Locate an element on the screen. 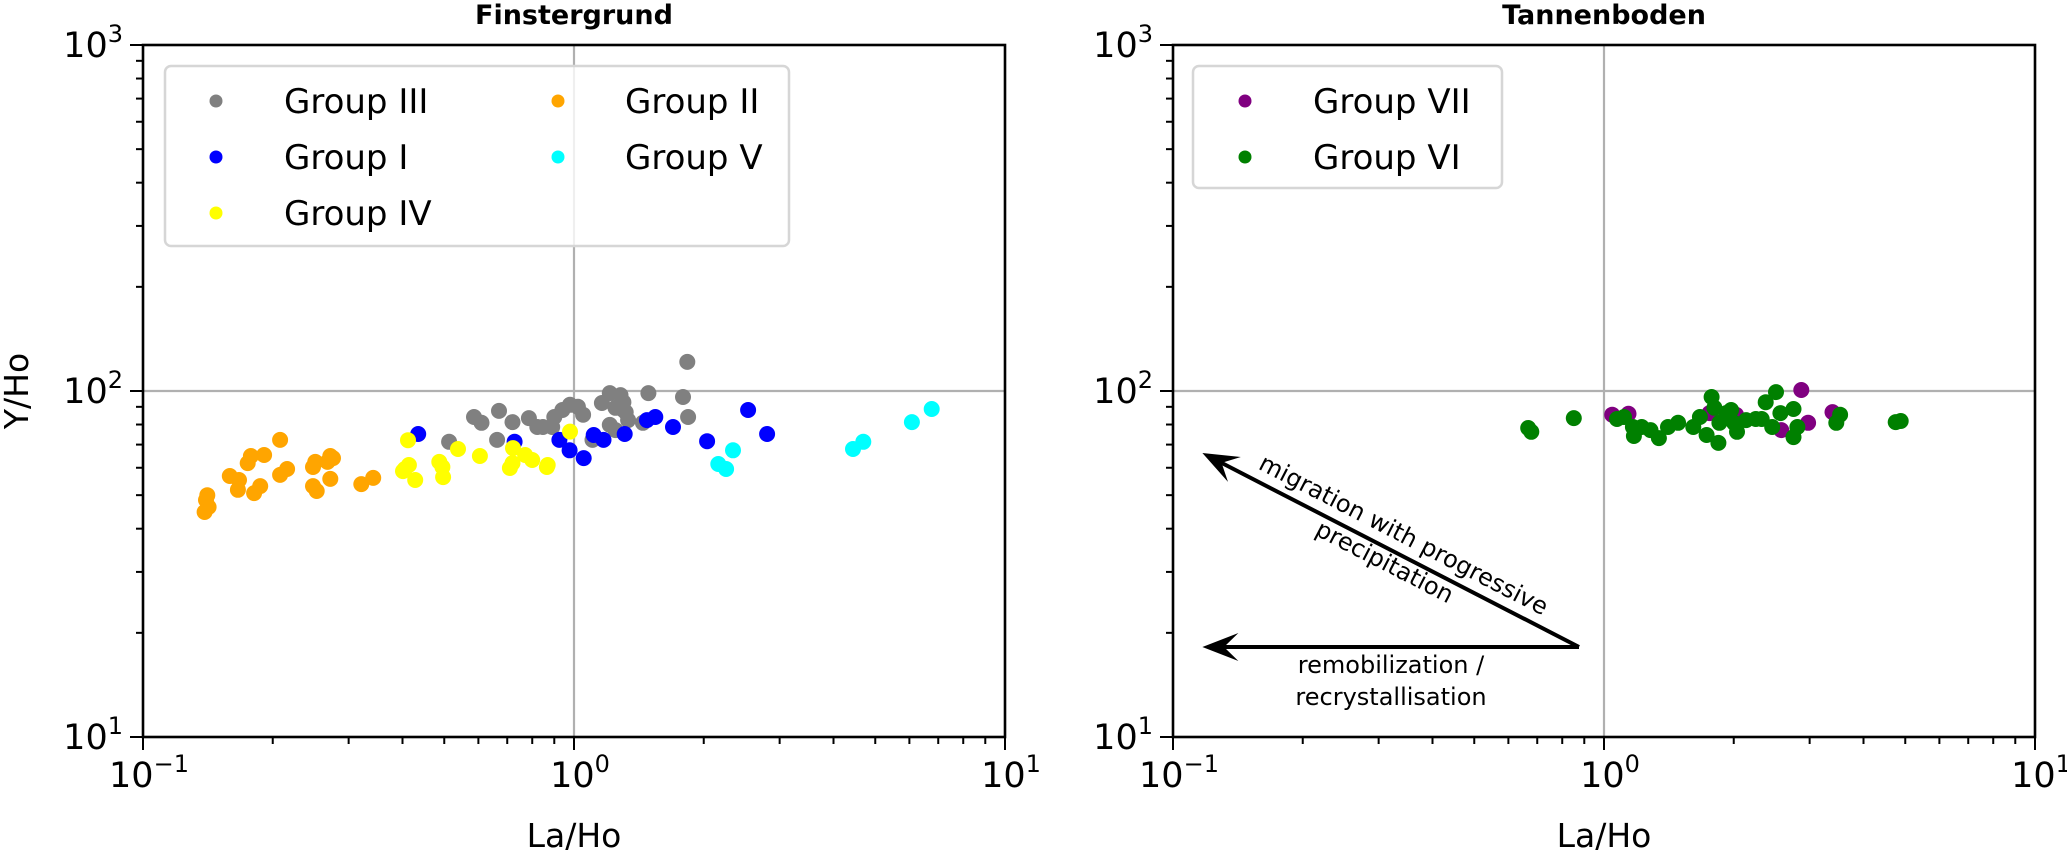 The height and width of the screenshot is (854, 2067). annotation-remobilization-line-2: recrystallisation is located at coordinates (1390, 697).